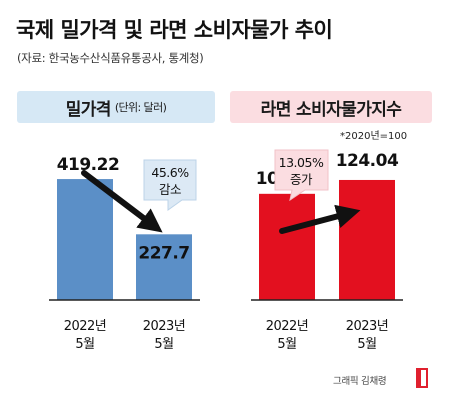 Image resolution: width=450 pixels, height=400 pixels. What do you see at coordinates (366, 344) in the screenshot?
I see `tick-label-ramen-1-month: 5월` at bounding box center [366, 344].